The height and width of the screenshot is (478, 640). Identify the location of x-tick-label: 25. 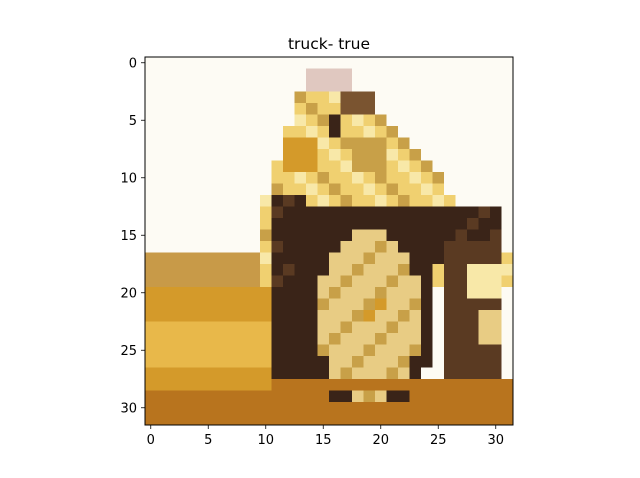
(438, 440).